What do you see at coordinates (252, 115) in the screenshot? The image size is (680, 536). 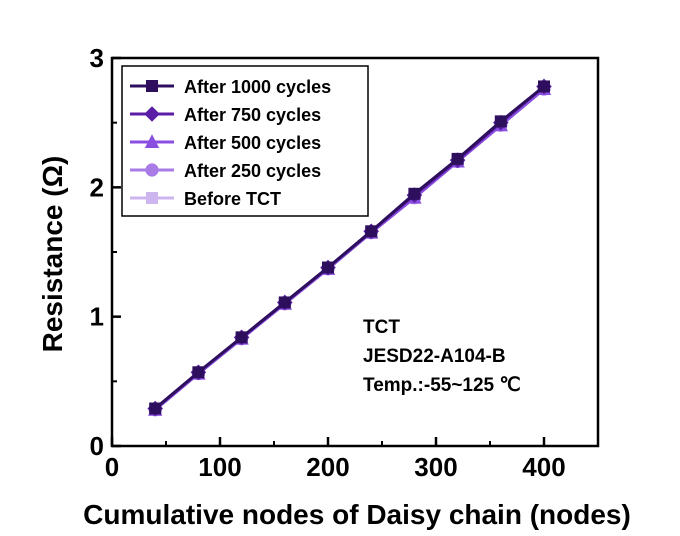 I see `legend-label: After 750 cycles` at bounding box center [252, 115].